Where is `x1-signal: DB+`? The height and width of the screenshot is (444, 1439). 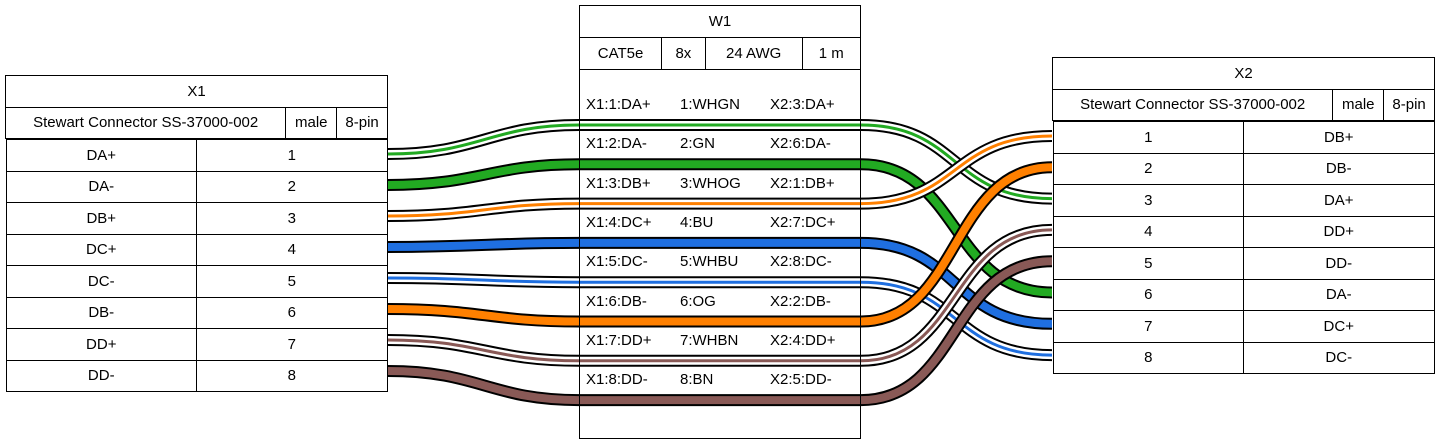
x1-signal: DB+ is located at coordinates (101, 218).